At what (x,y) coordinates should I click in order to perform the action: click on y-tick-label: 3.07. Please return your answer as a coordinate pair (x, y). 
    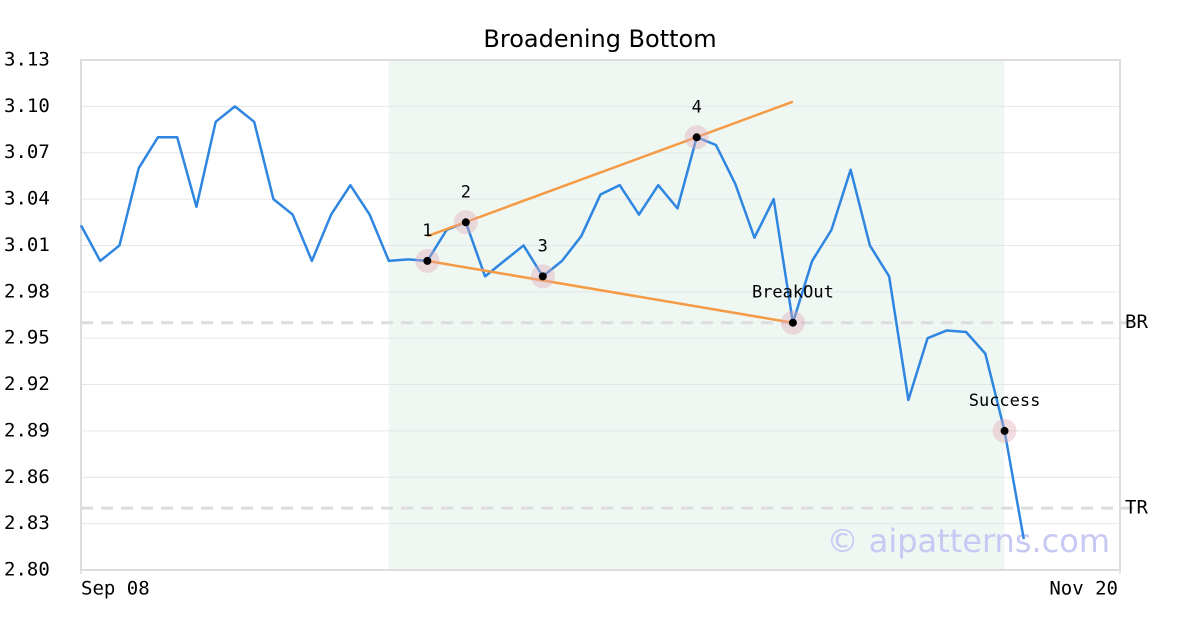
    Looking at the image, I should click on (27, 152).